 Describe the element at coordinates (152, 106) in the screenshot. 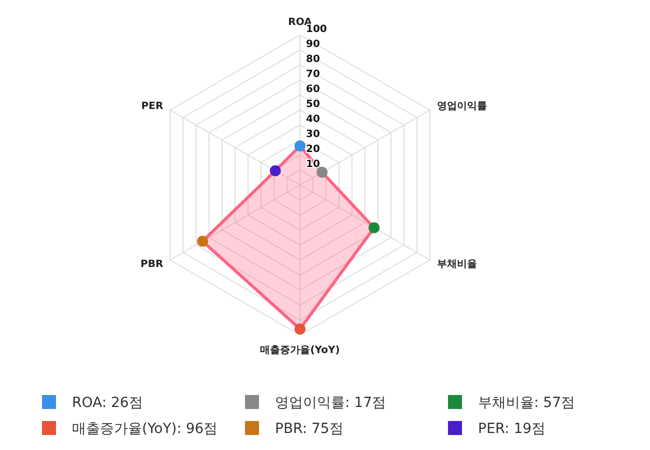

I see `spoke-label: PER` at that location.